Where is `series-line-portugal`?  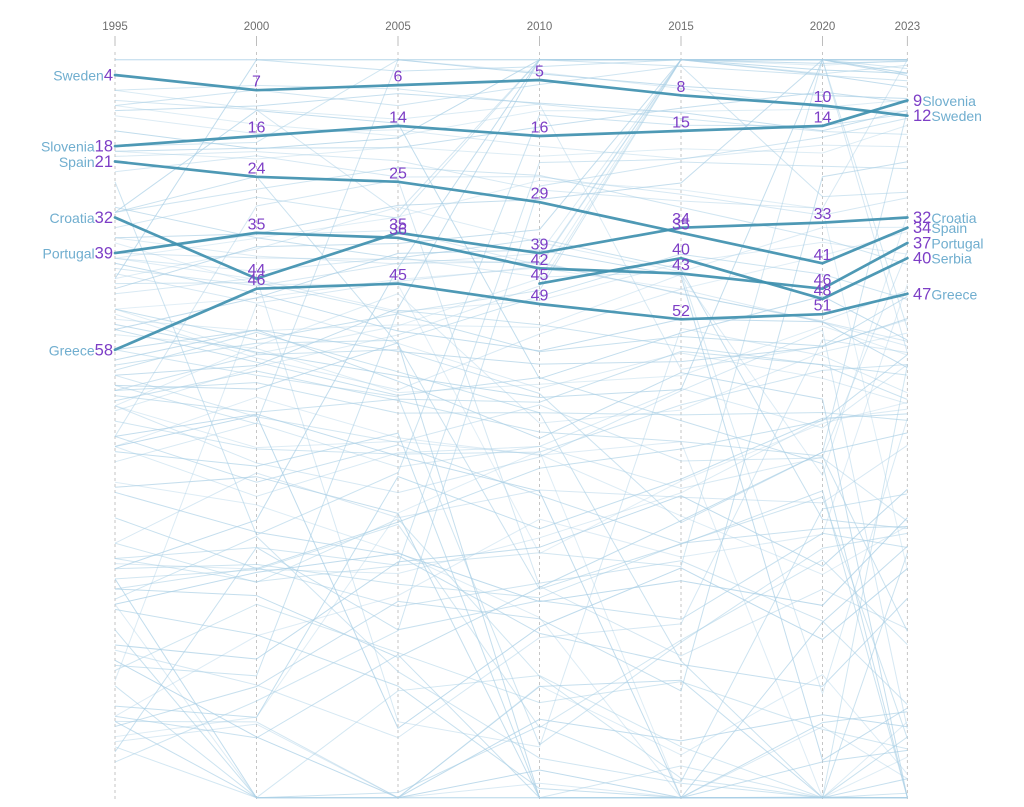
series-line-portugal is located at coordinates (511, 261).